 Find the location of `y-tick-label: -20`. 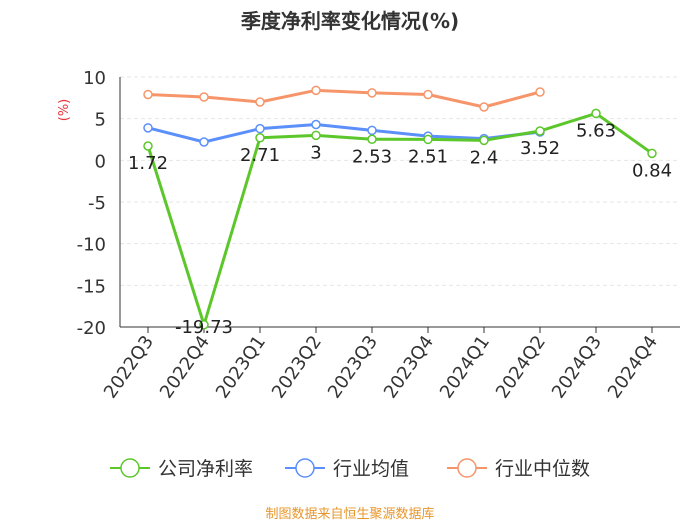

y-tick-label: -20 is located at coordinates (91, 328).